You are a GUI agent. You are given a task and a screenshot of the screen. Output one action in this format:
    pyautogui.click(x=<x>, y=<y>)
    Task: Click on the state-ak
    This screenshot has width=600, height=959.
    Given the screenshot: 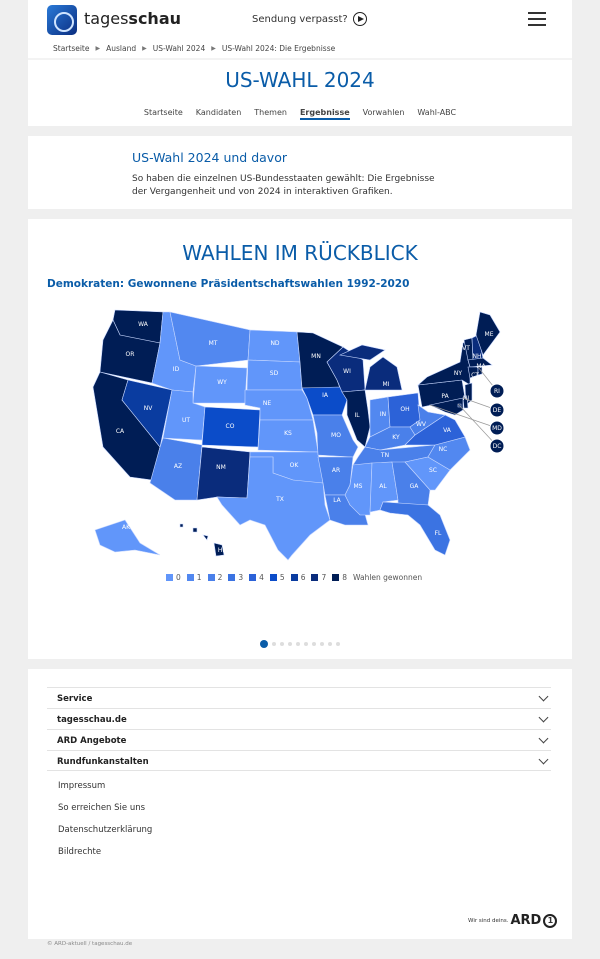 What is the action you would take?
    pyautogui.click(x=127, y=537)
    